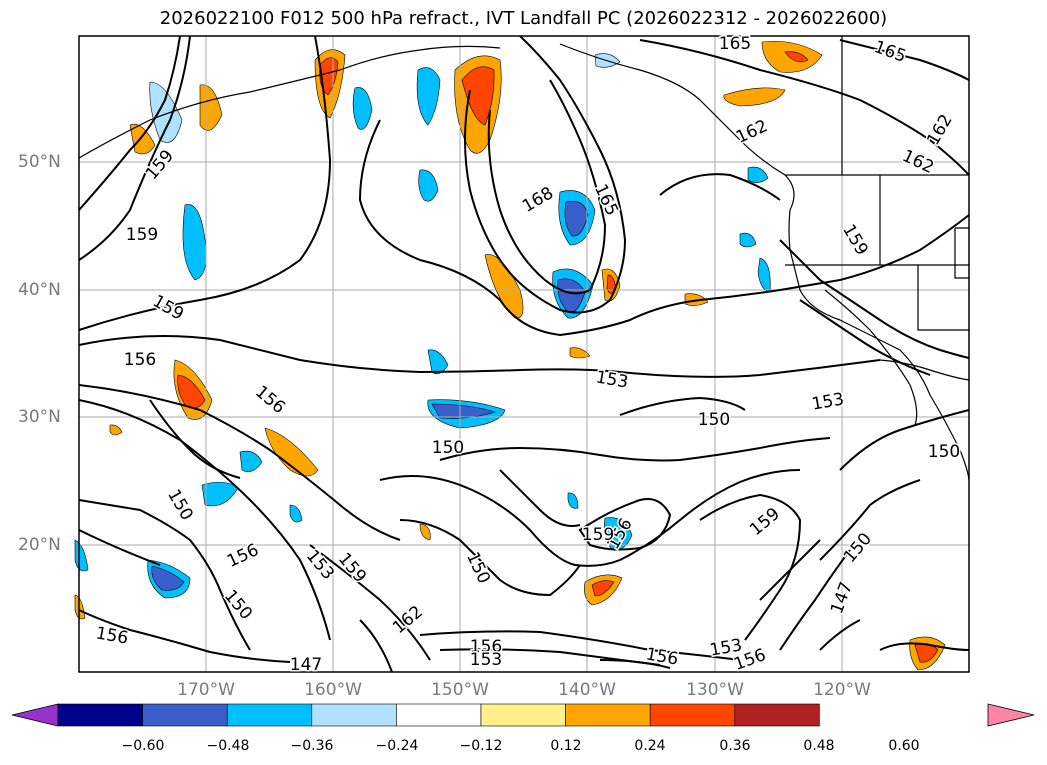  Describe the element at coordinates (650, 746) in the screenshot. I see `colorbar-tick: 0.24` at that location.